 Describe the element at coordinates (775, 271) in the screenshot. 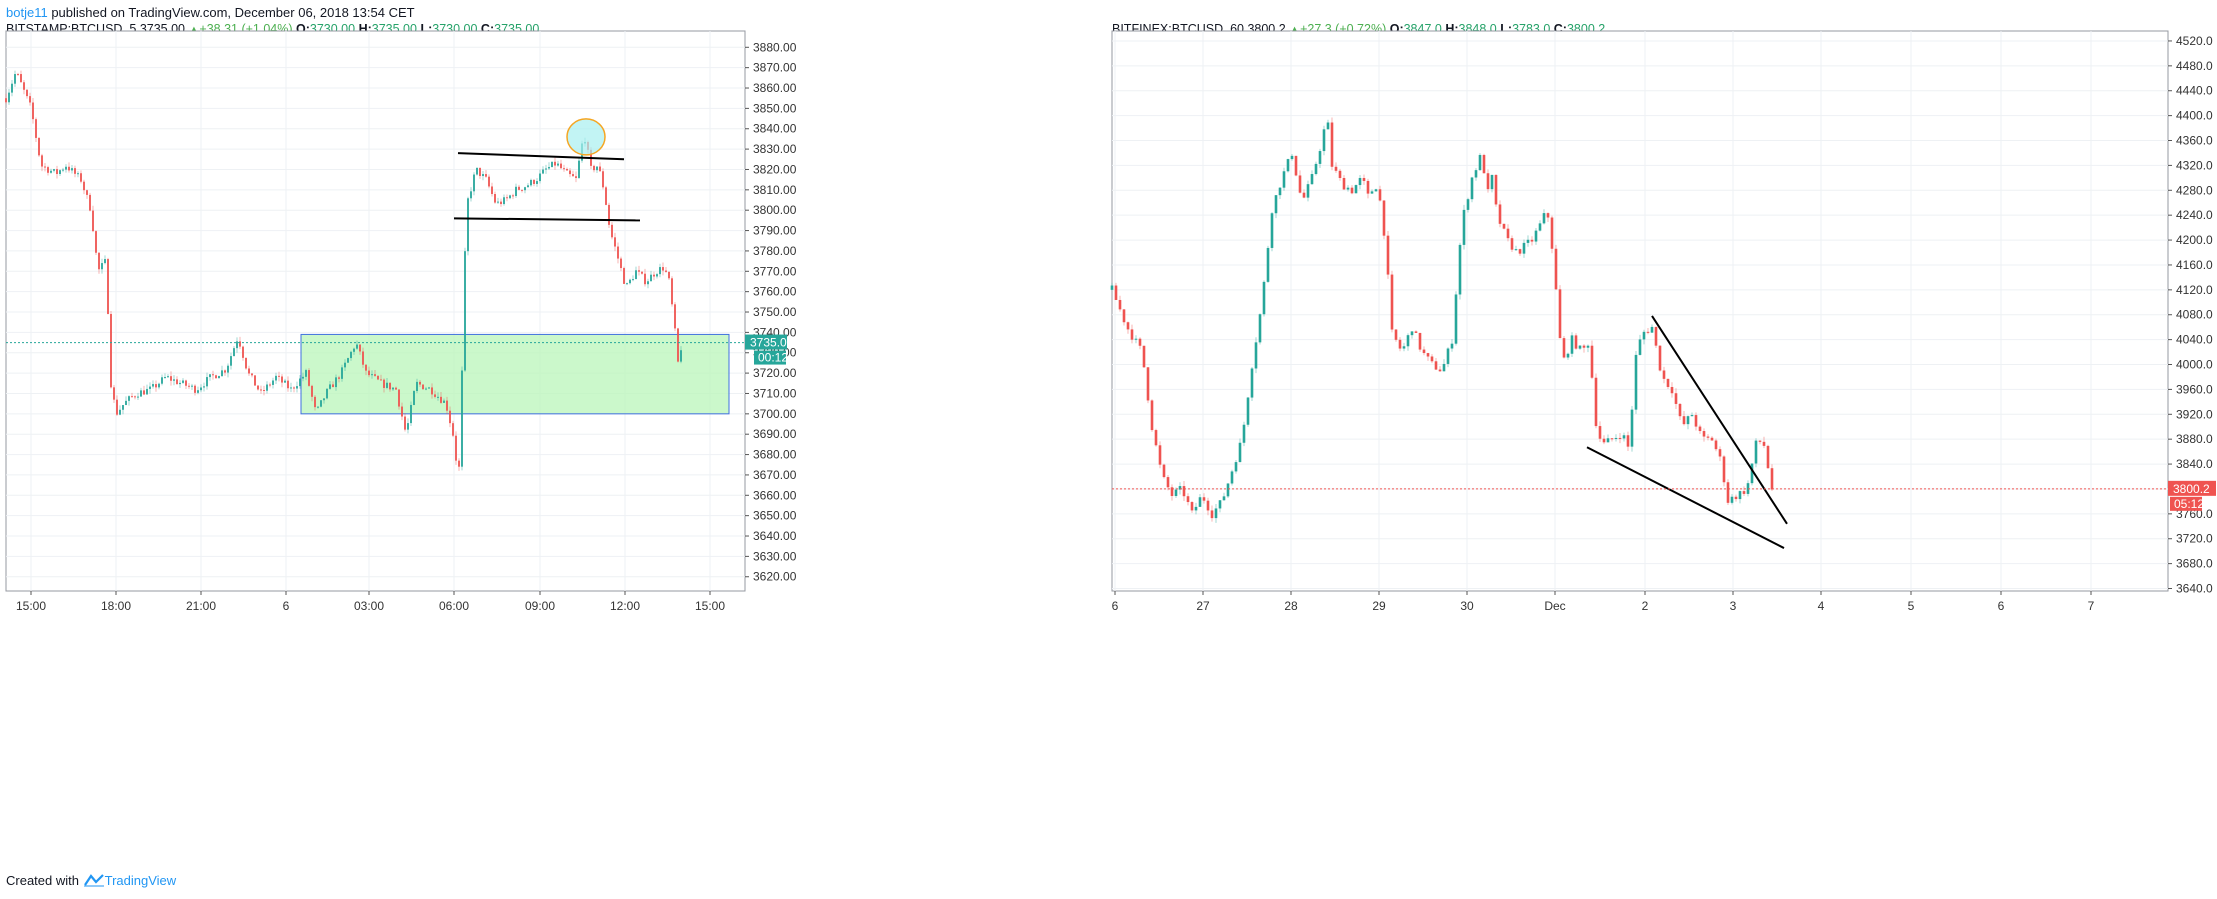

I see `y-tick-label: 3770.00` at that location.